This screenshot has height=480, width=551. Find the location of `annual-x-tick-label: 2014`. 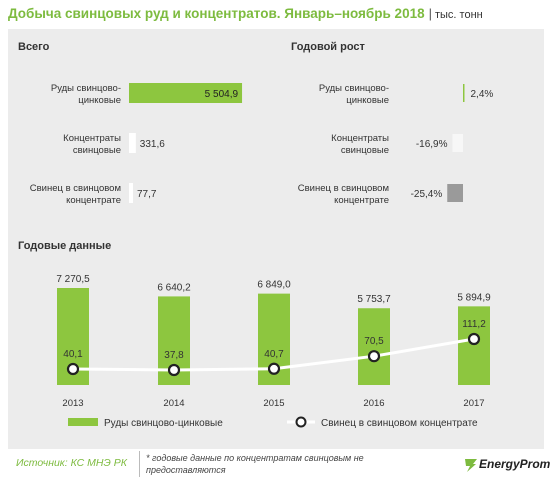

annual-x-tick-label: 2014 is located at coordinates (173, 403).